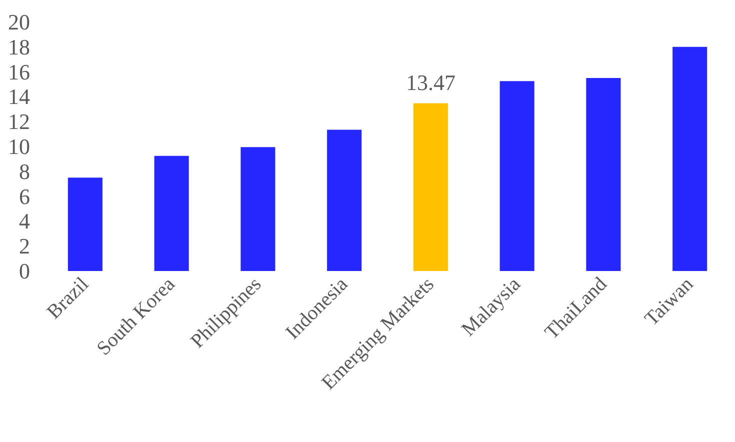 This screenshot has height=442, width=735. Describe the element at coordinates (19, 22) in the screenshot. I see `y-tick-label: 20` at that location.